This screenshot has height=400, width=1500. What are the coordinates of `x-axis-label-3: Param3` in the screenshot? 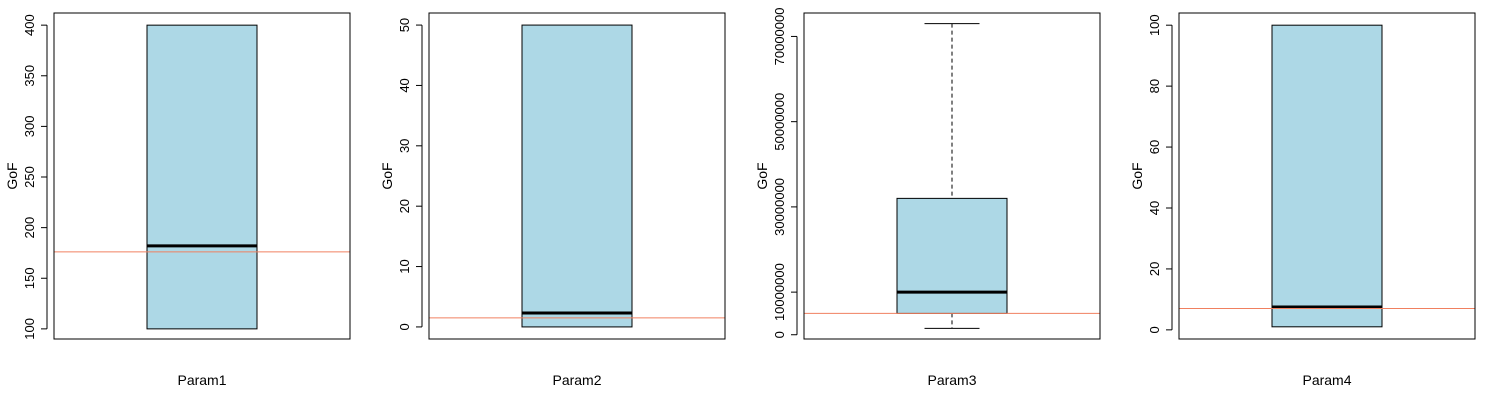 It's located at (951, 380).